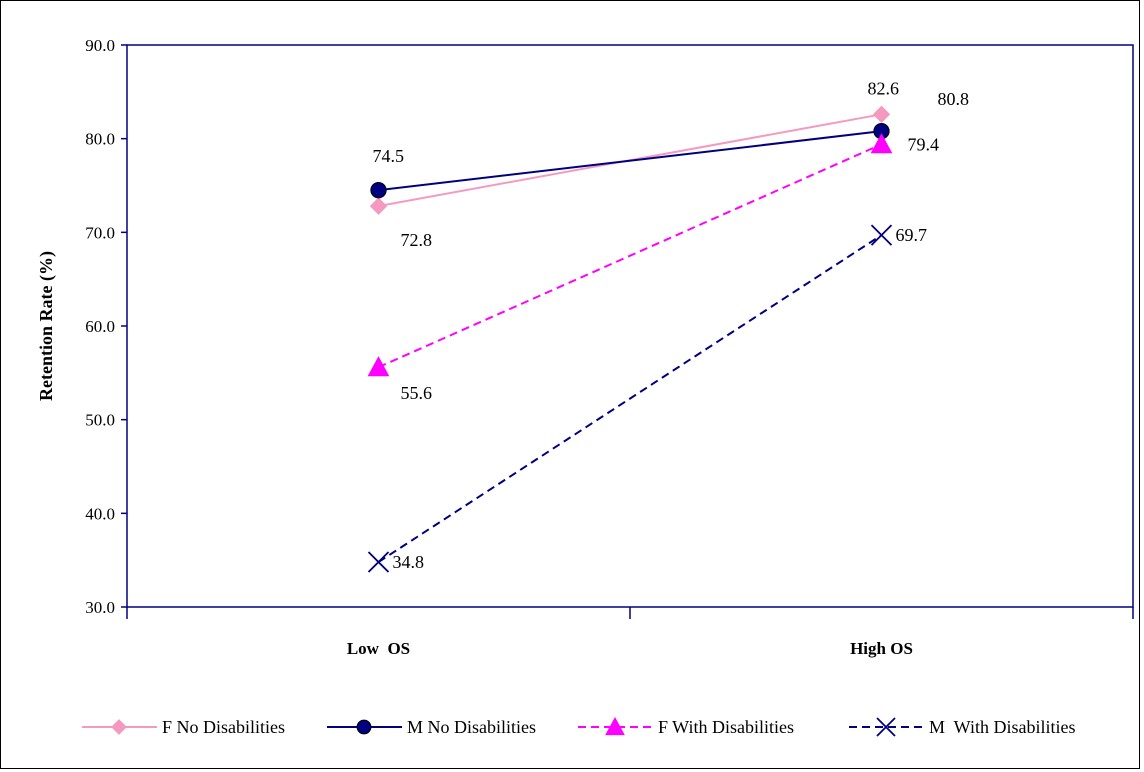 The width and height of the screenshot is (1144, 772). What do you see at coordinates (100, 420) in the screenshot?
I see `y-tick-label: 50.0` at bounding box center [100, 420].